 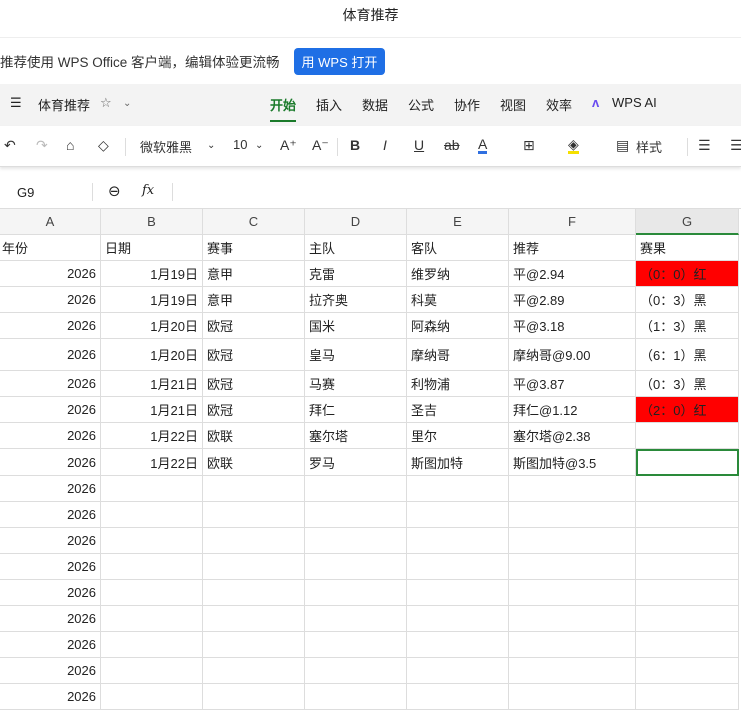 I want to click on underline-icon: U, so click(x=419, y=145).